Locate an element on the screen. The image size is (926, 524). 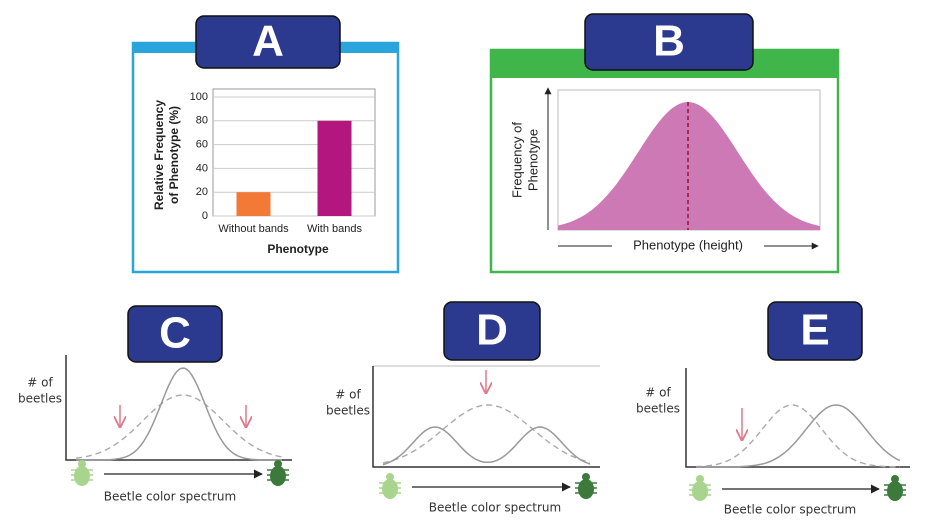
panel-letter: C is located at coordinates (175, 333).